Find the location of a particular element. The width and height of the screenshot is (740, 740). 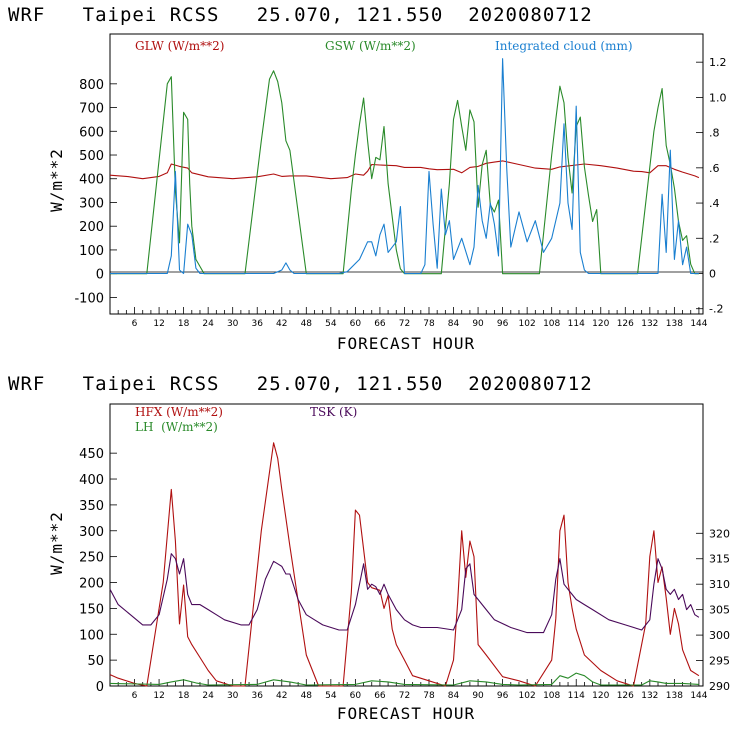

x-tick-label: 96 is located at coordinates (503, 696).